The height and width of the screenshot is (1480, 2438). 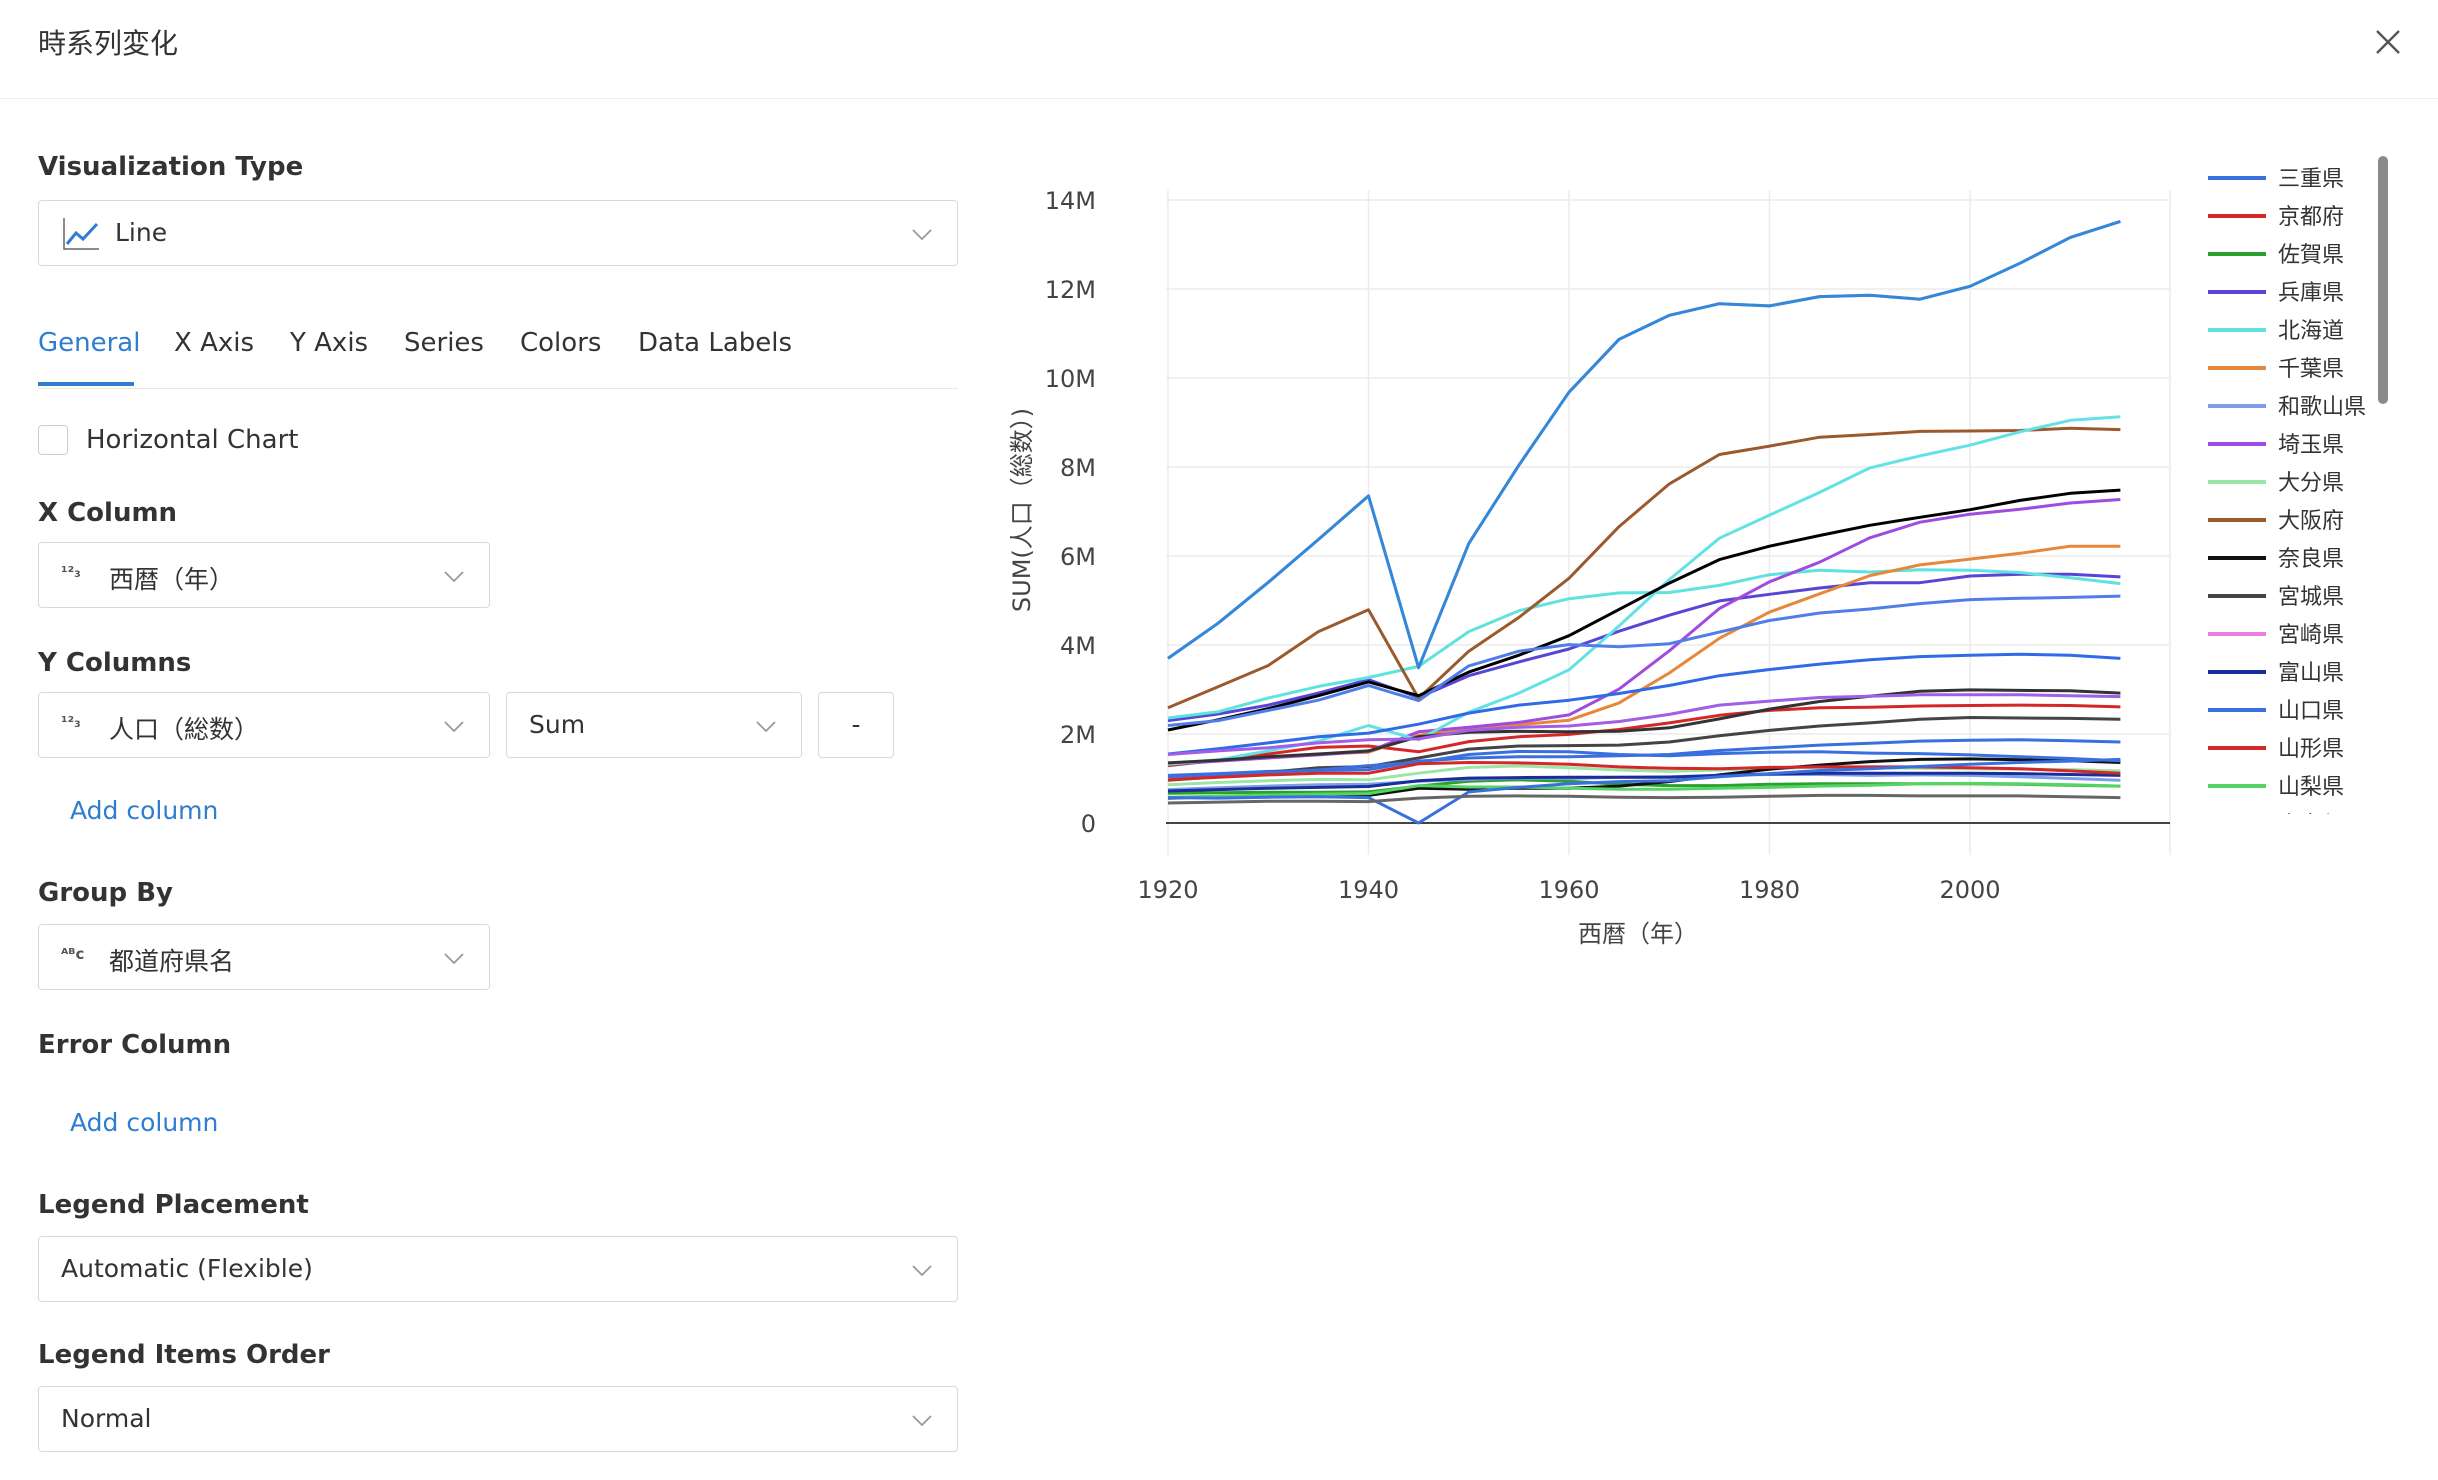 What do you see at coordinates (264, 575) in the screenshot?
I see `x-column-select: ¹²₃ 西暦（年）` at bounding box center [264, 575].